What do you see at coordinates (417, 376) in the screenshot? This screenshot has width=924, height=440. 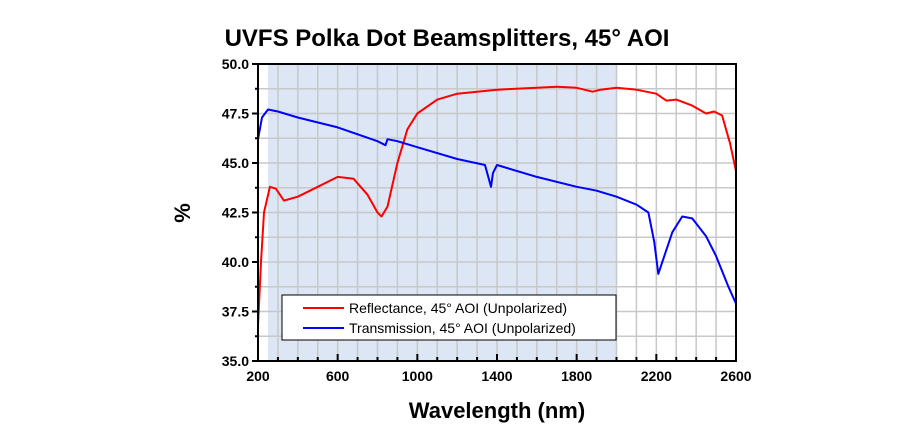 I see `x-tick-label: 1000` at bounding box center [417, 376].